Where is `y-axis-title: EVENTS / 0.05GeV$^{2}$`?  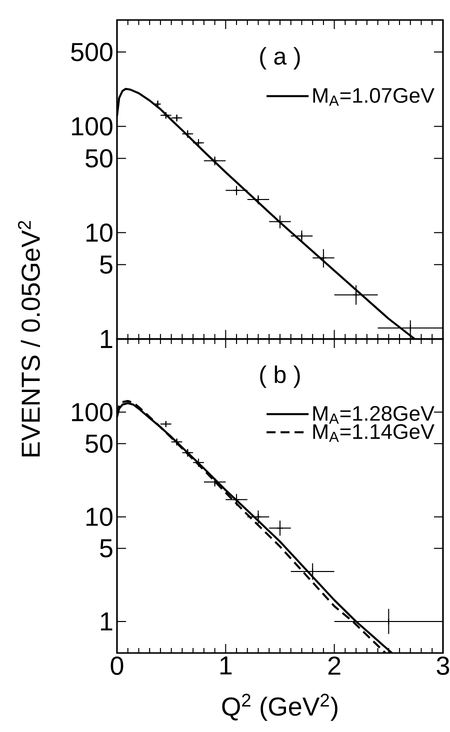
y-axis-title: EVENTS / 0.05GeV$^{2}$ is located at coordinates (29, 338).